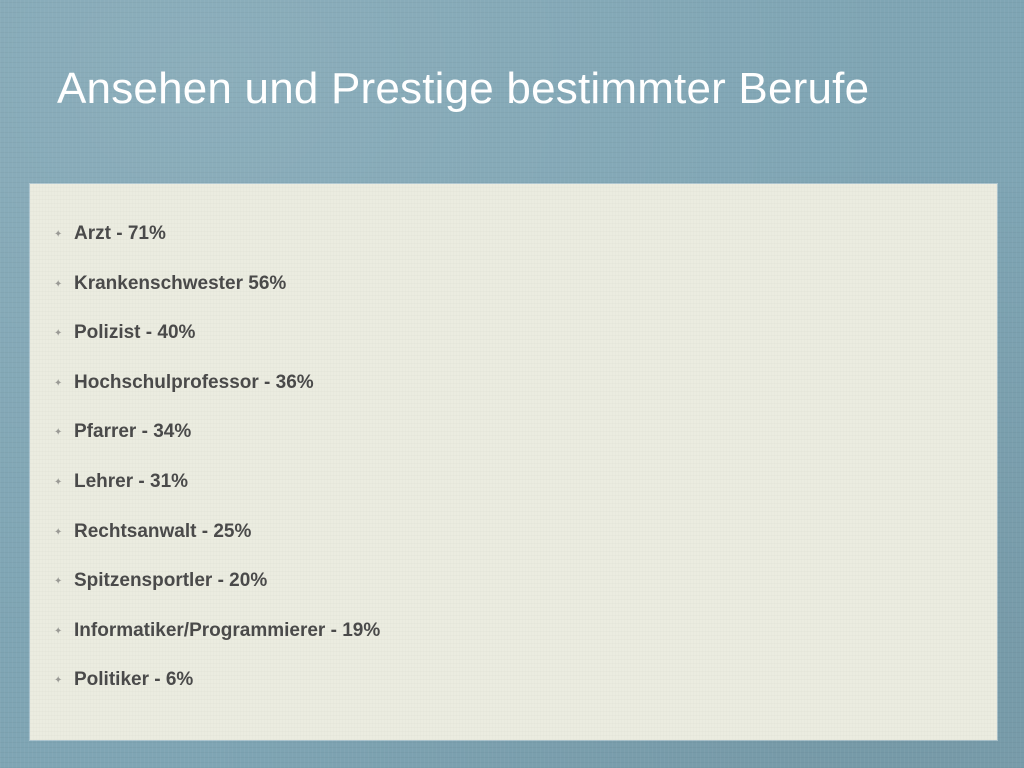 The width and height of the screenshot is (1024, 768). Describe the element at coordinates (135, 333) in the screenshot. I see `list-item-label: Polizist - 40%` at that location.